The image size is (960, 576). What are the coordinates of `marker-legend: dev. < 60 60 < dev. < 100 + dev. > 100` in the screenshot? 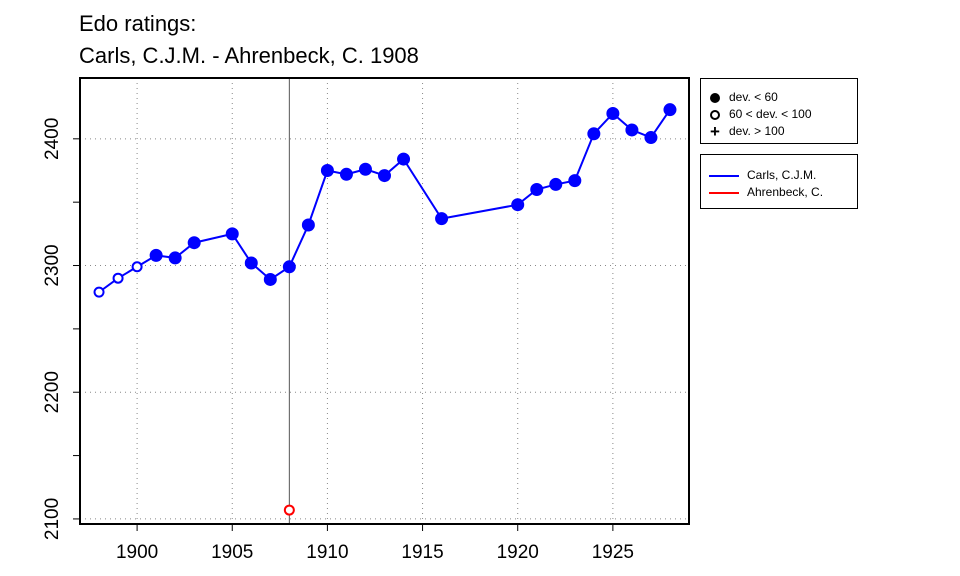 It's located at (779, 111).